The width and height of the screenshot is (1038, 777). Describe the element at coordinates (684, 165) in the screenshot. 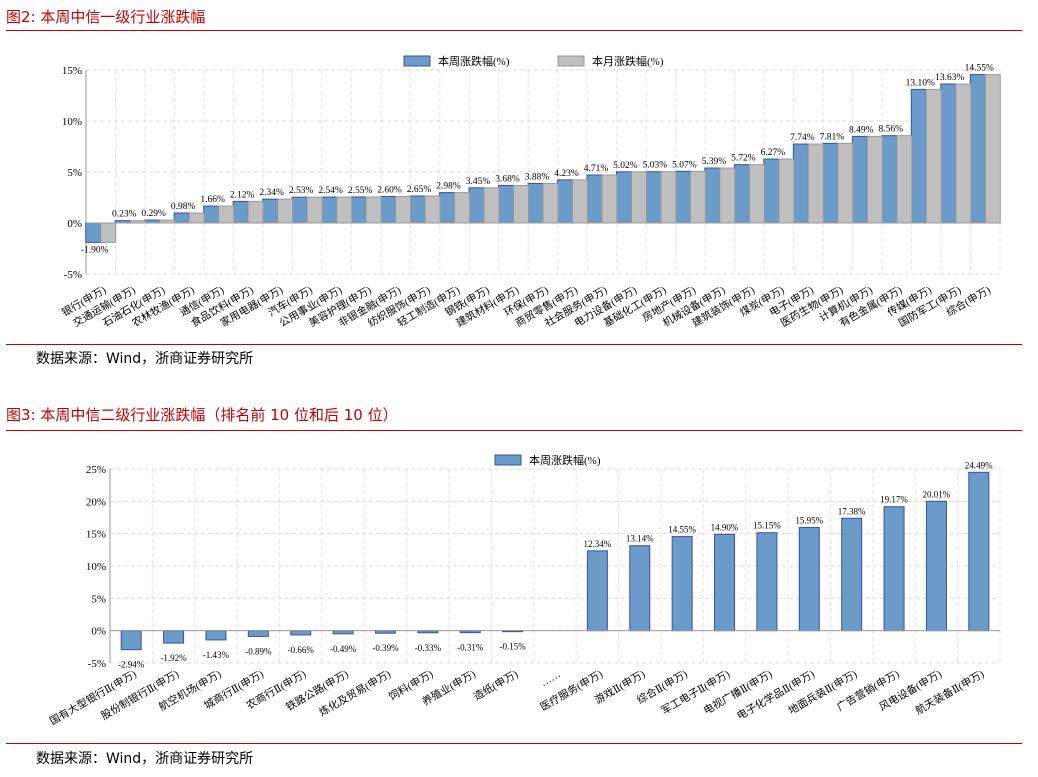

I see `data-label: 5.07%` at that location.